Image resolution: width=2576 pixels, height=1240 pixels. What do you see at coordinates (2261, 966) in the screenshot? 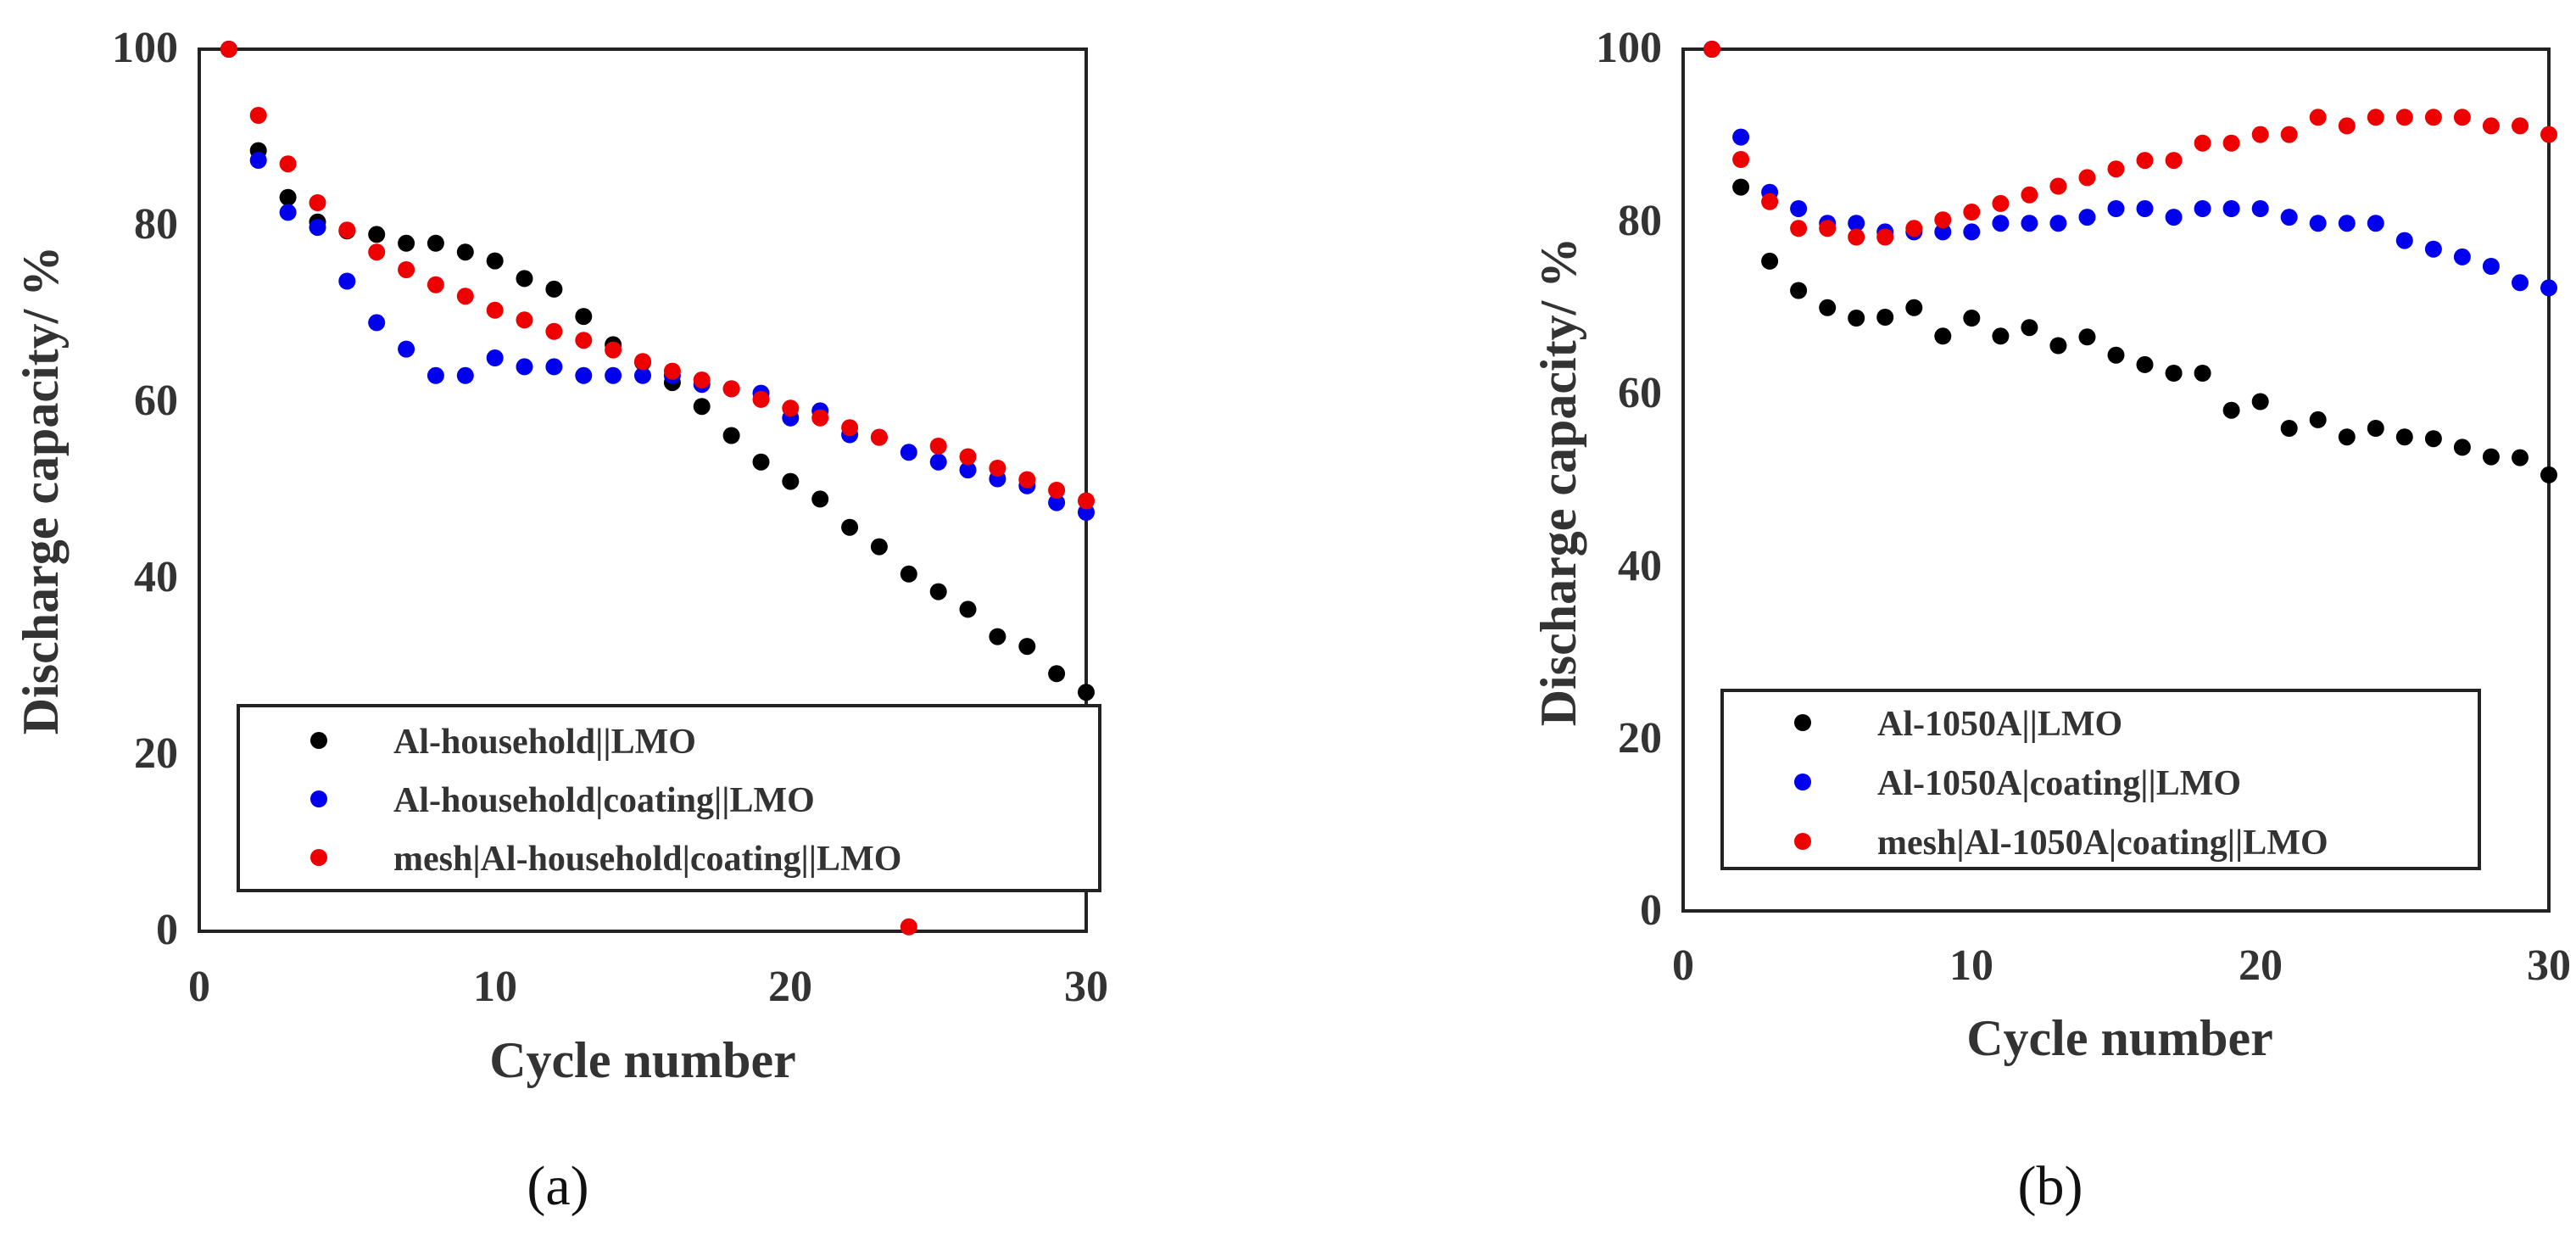
I see `x-tick-label-b-20: 20` at bounding box center [2261, 966].